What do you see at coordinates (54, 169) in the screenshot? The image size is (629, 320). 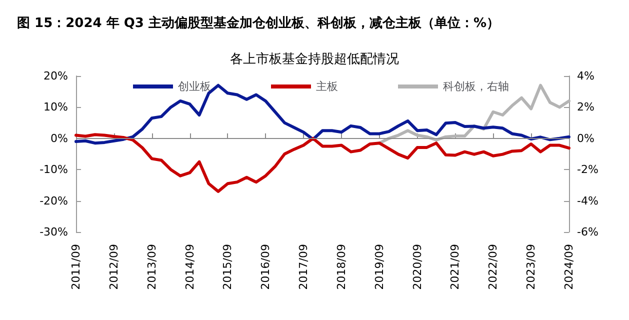 I see `y-tick-label: -10%` at bounding box center [54, 169].